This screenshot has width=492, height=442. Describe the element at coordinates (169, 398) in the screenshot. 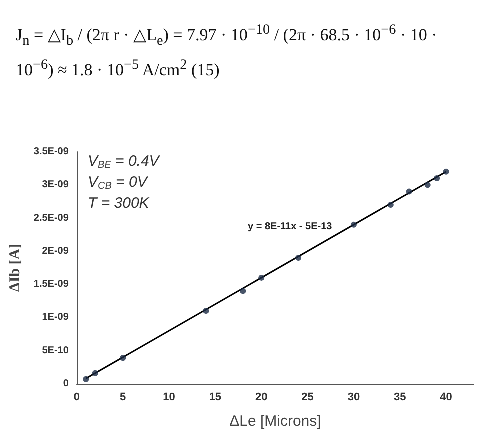

I see `x-tick-label: 10` at that location.